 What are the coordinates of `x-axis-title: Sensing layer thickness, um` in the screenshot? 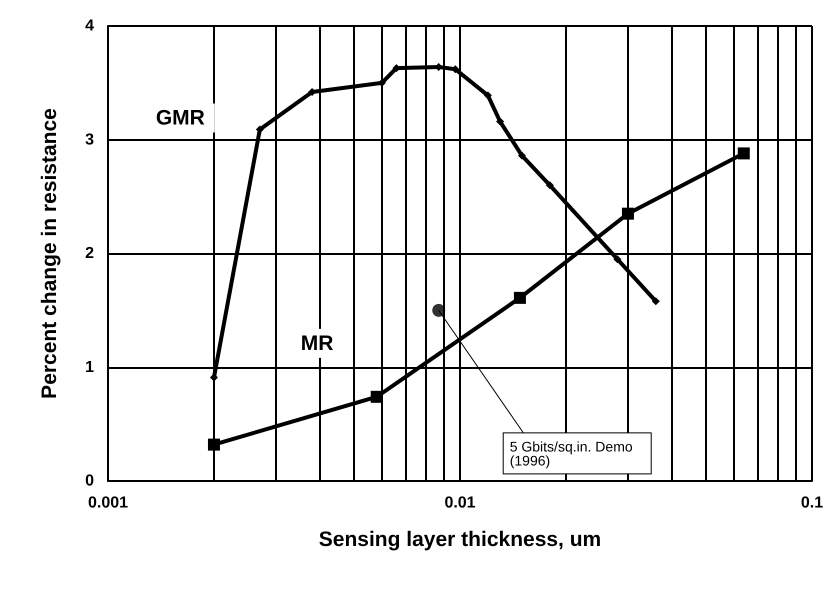 It's located at (460, 539).